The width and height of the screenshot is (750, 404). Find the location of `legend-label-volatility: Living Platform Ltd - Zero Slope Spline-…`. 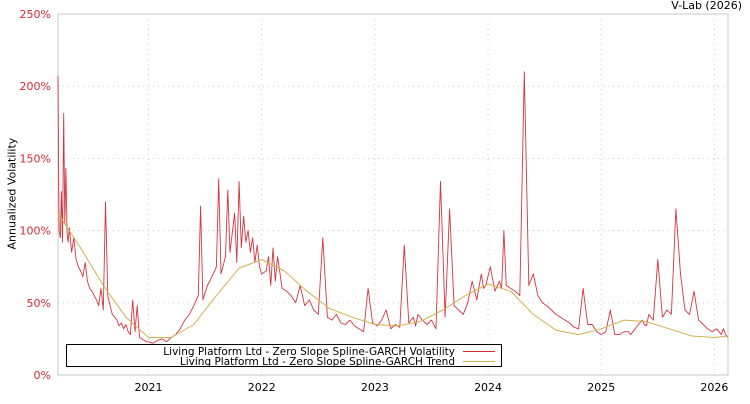

legend-label-volatility: Living Platform Ltd - Zero Slope Spline-… is located at coordinates (309, 351).